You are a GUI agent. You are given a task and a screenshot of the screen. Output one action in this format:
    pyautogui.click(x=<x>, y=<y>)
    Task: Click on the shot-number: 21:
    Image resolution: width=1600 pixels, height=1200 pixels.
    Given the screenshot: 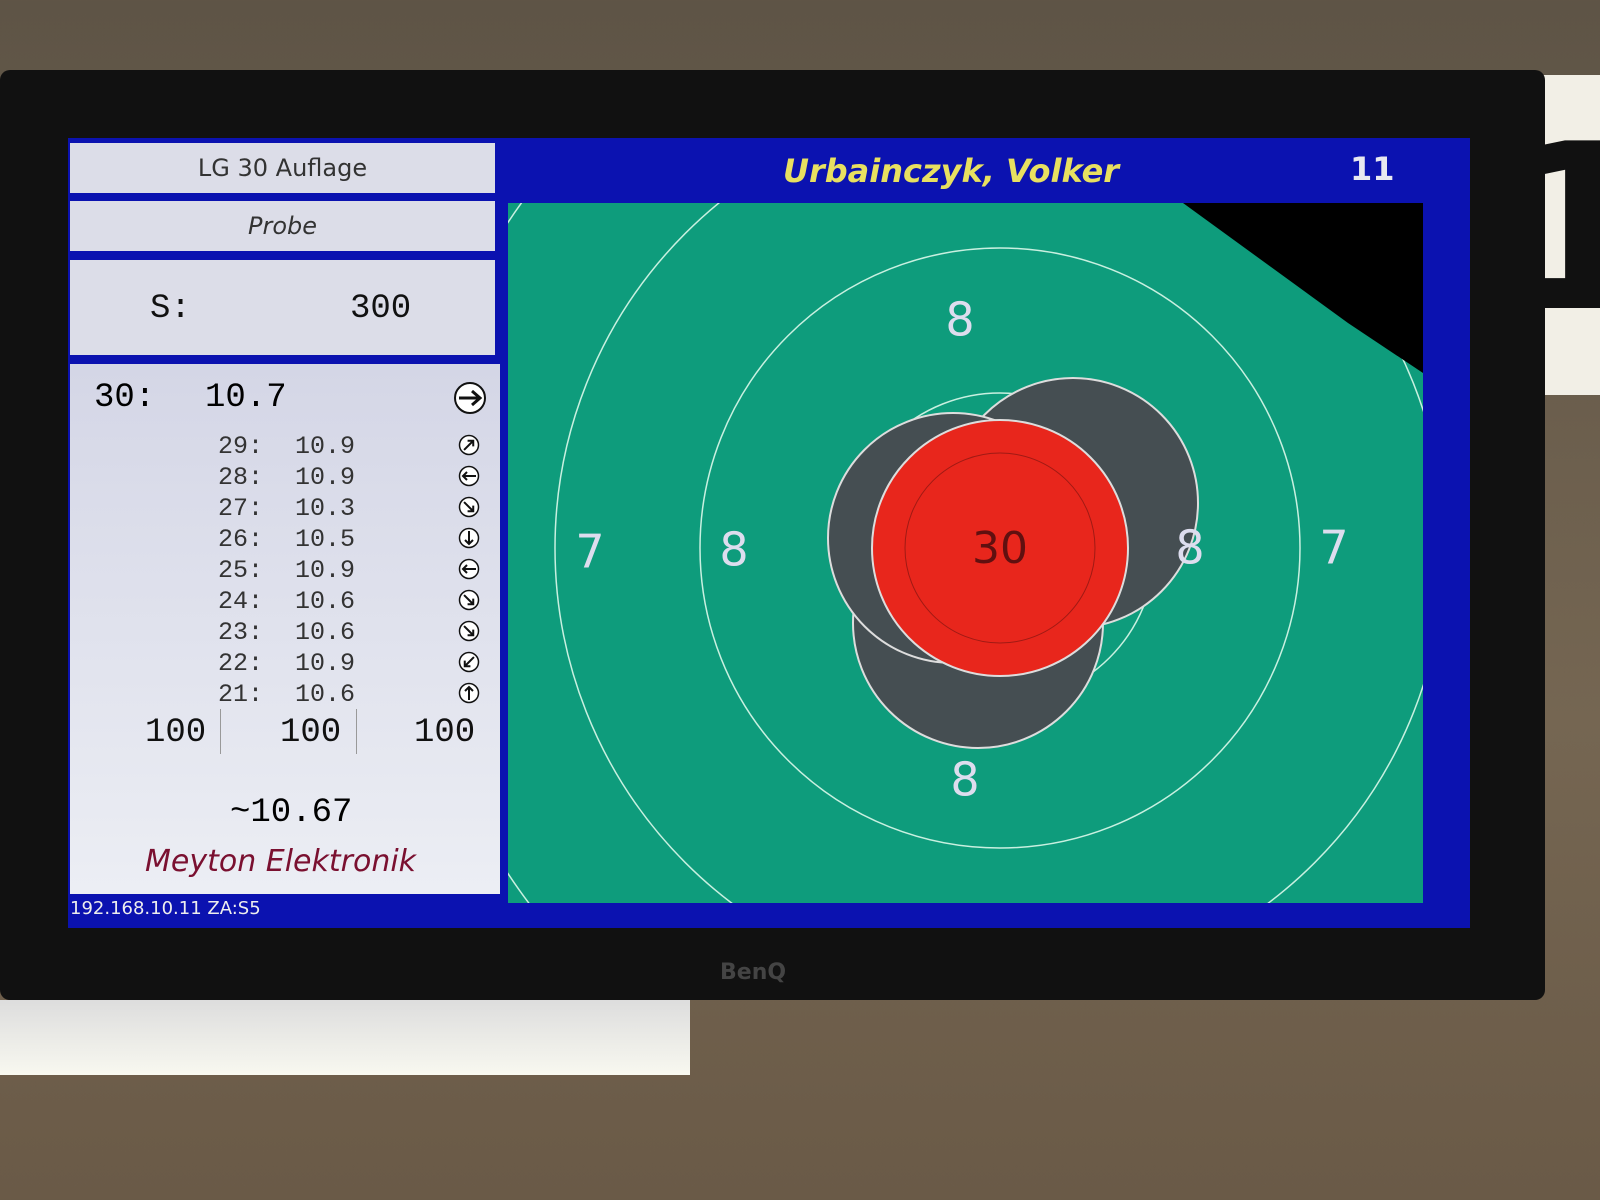 What is the action you would take?
    pyautogui.click(x=241, y=694)
    